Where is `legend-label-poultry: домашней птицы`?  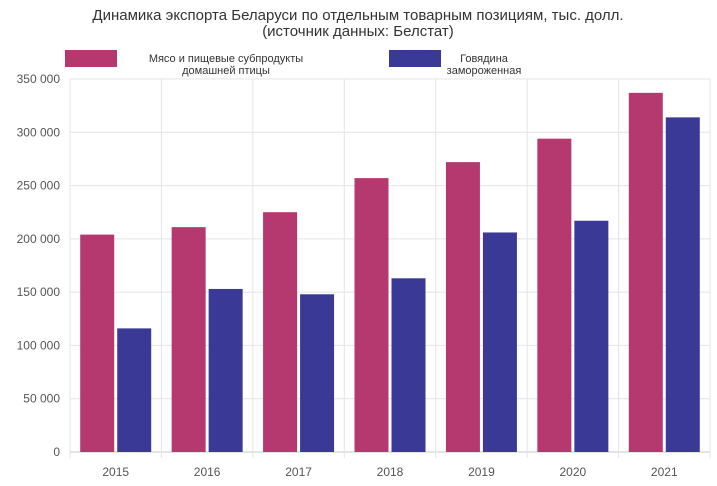 legend-label-poultry: домашней птицы is located at coordinates (226, 71).